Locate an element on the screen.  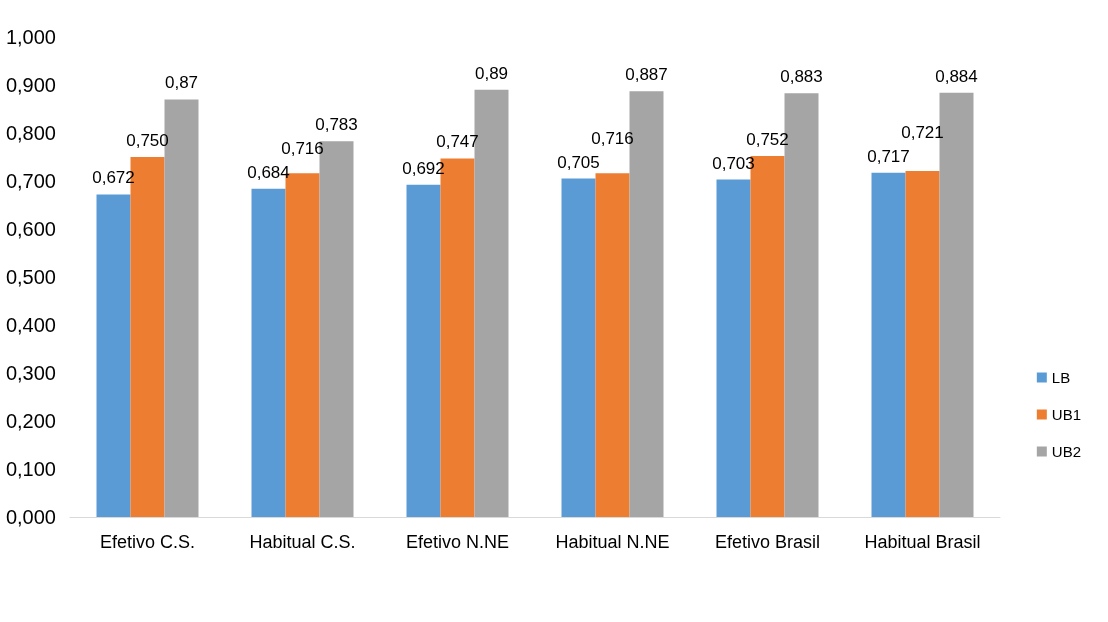
data-label: 0,717 is located at coordinates (888, 156).